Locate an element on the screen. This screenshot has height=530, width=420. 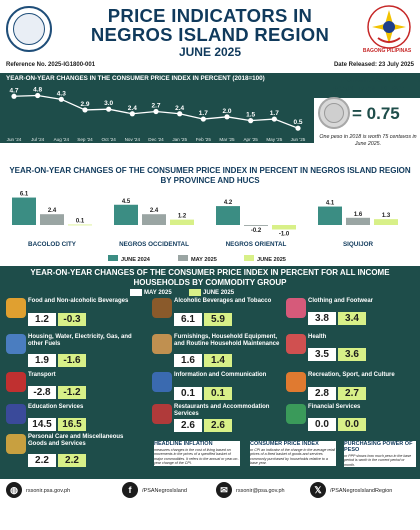
may-2025-value: 2.2 is located at coordinates (42, 460).